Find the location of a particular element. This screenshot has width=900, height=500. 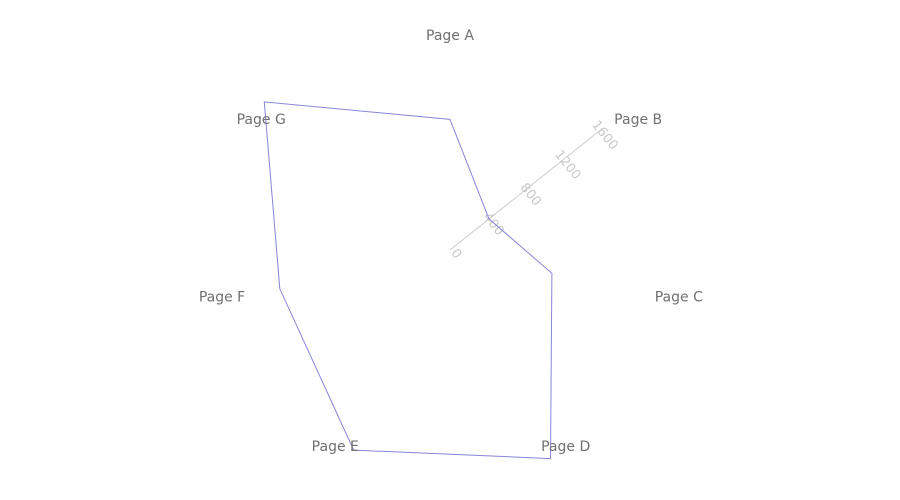

category-label: Page G is located at coordinates (261, 120).